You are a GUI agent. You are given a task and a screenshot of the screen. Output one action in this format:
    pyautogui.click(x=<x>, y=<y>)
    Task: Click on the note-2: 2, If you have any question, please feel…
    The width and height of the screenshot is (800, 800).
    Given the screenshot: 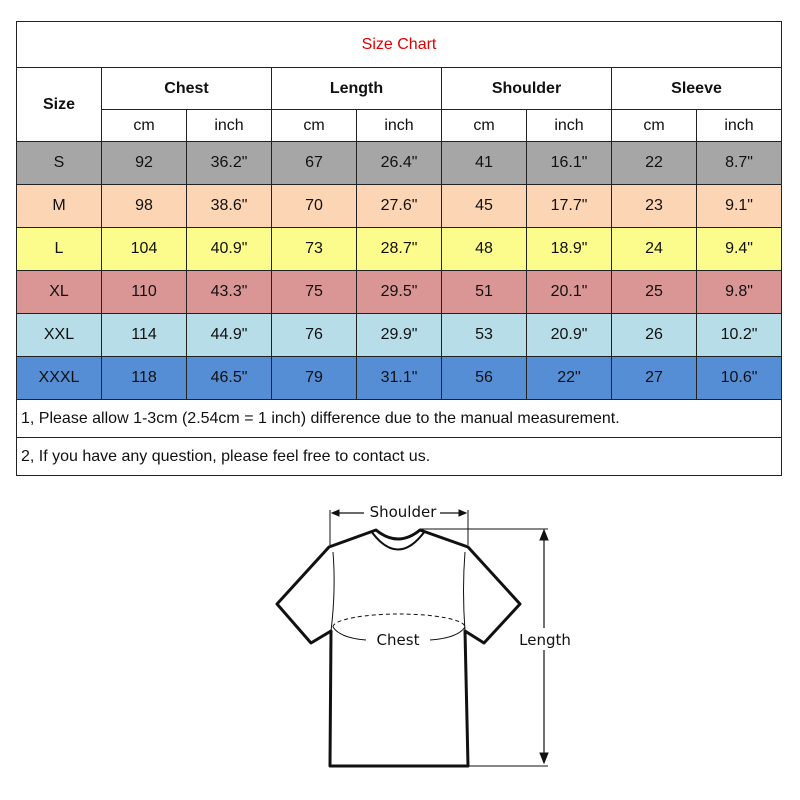 What is the action you would take?
    pyautogui.click(x=399, y=456)
    